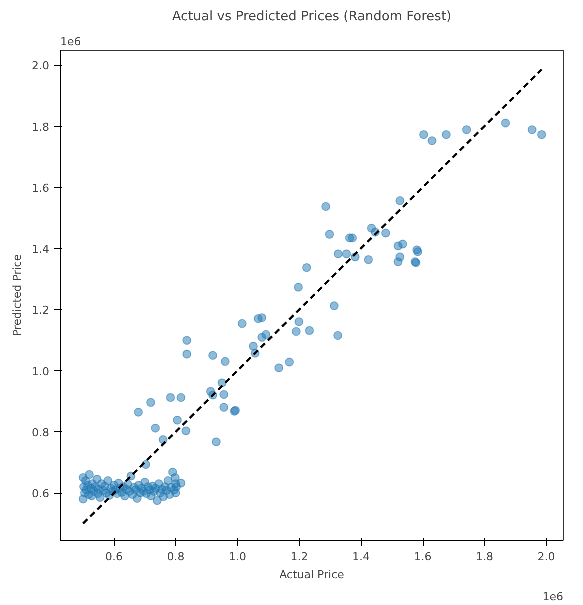  Describe the element at coordinates (423, 557) in the screenshot. I see `x-tick-label: 1.6` at that location.